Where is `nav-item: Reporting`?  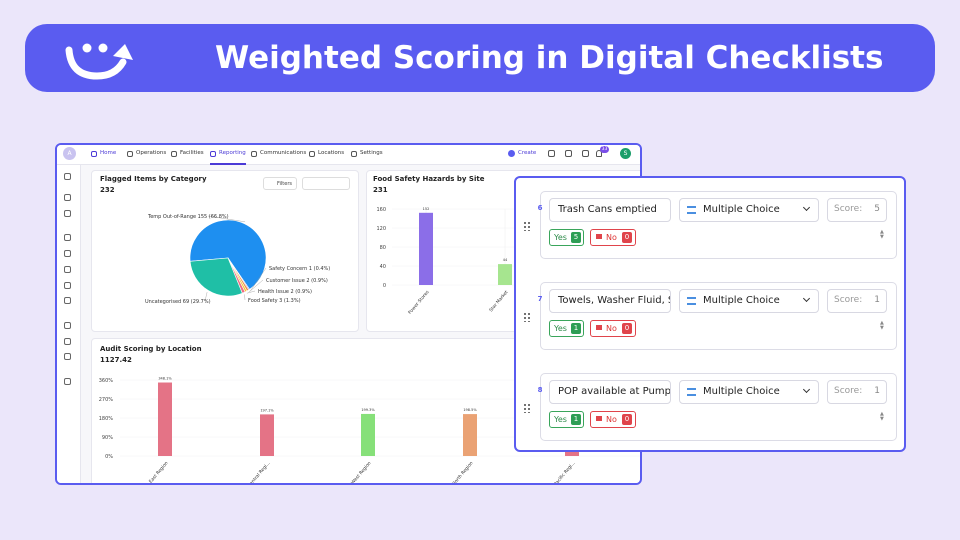
nav-item: Reporting is located at coordinates (232, 153).